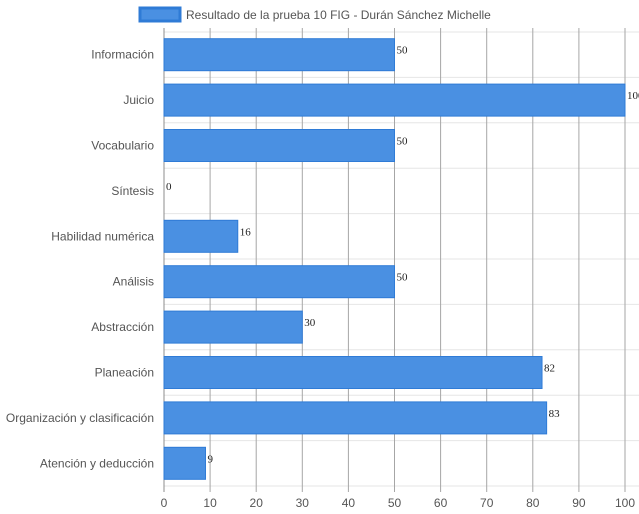 This screenshot has width=639, height=514. What do you see at coordinates (160, 14) in the screenshot?
I see `legend-swatch` at bounding box center [160, 14].